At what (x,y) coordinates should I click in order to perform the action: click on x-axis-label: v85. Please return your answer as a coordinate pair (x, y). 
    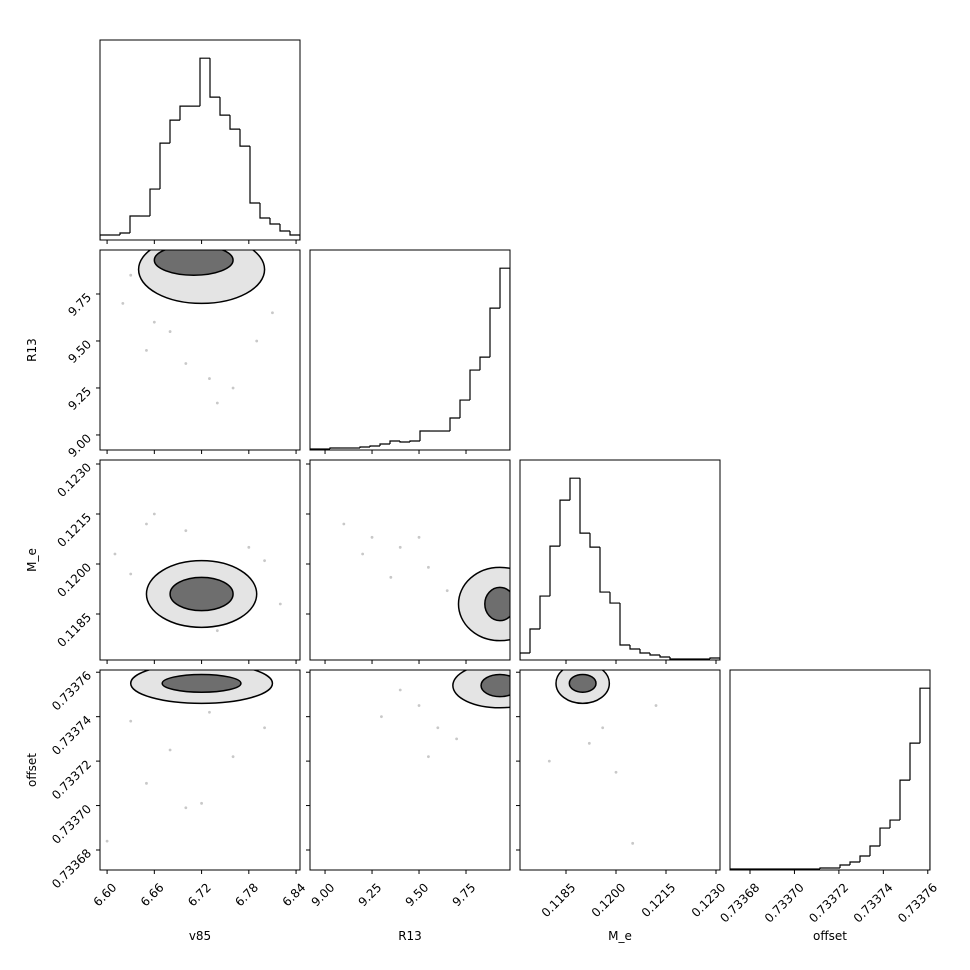
    Looking at the image, I should click on (200, 936).